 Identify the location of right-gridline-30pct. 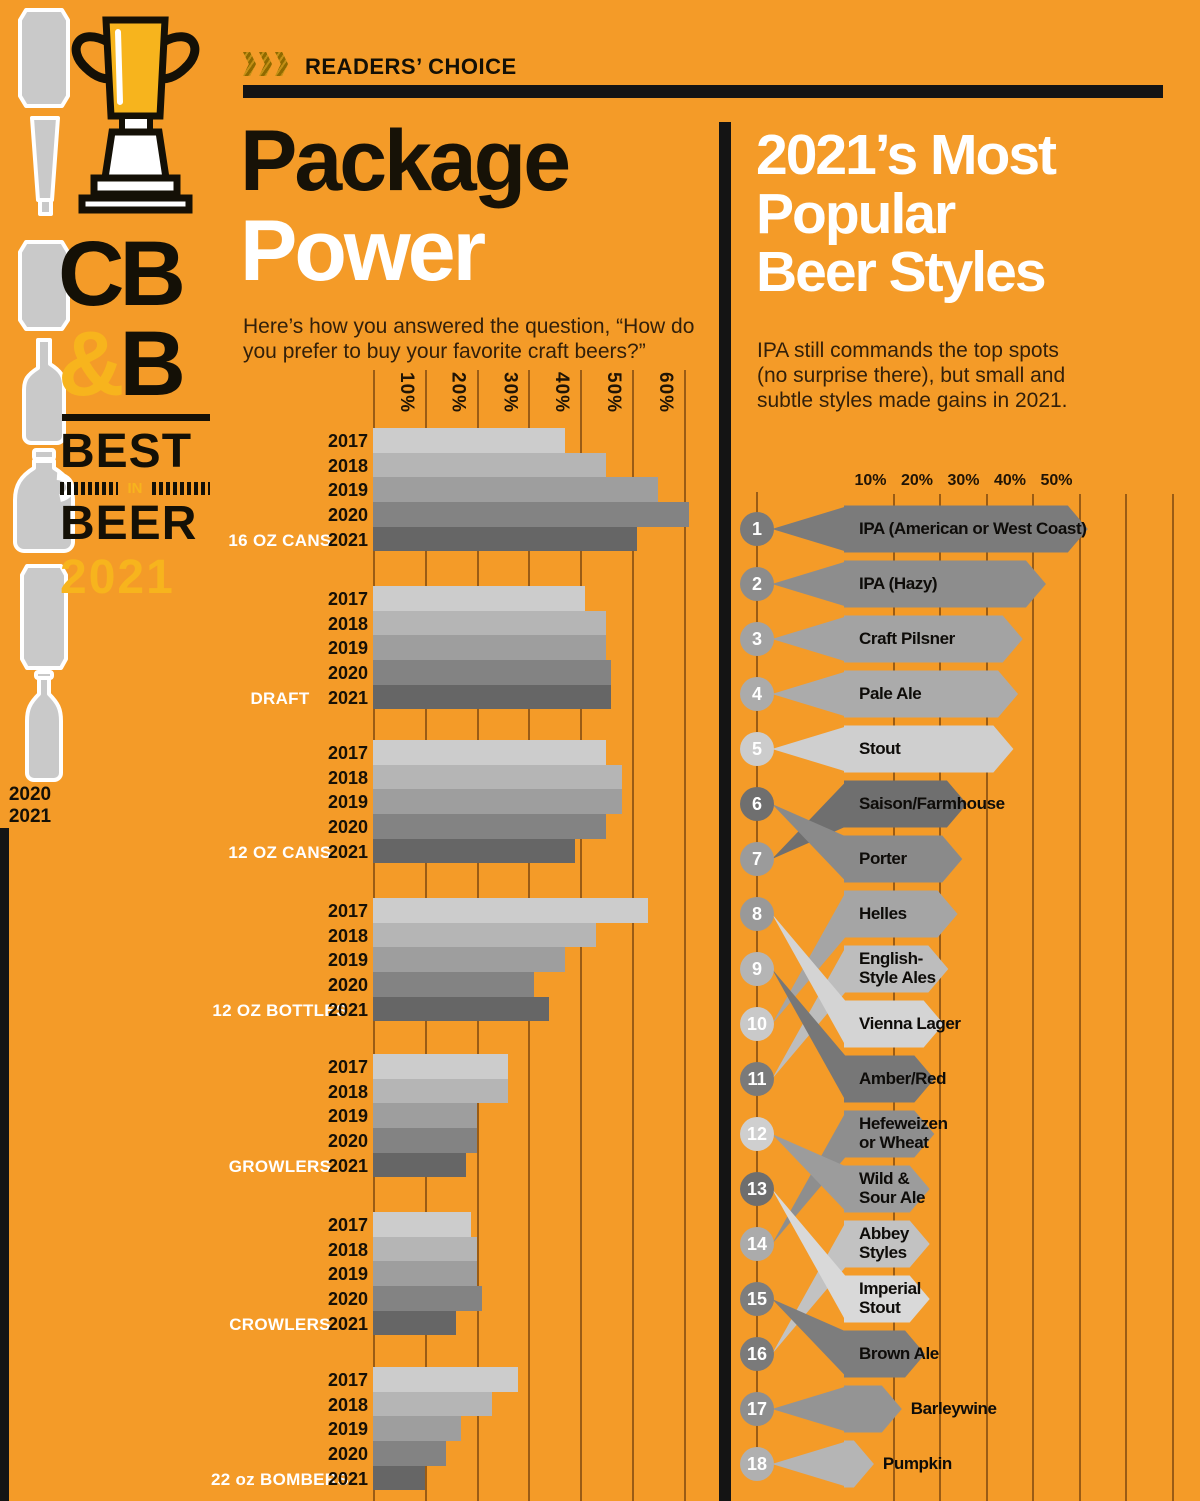
(986, 997).